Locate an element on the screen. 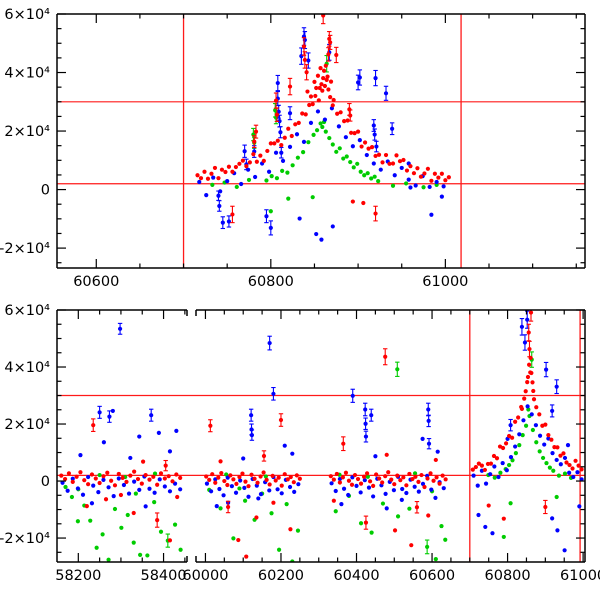 This screenshot has height=600, width=600. x-tick-label: 60200 is located at coordinates (281, 576).